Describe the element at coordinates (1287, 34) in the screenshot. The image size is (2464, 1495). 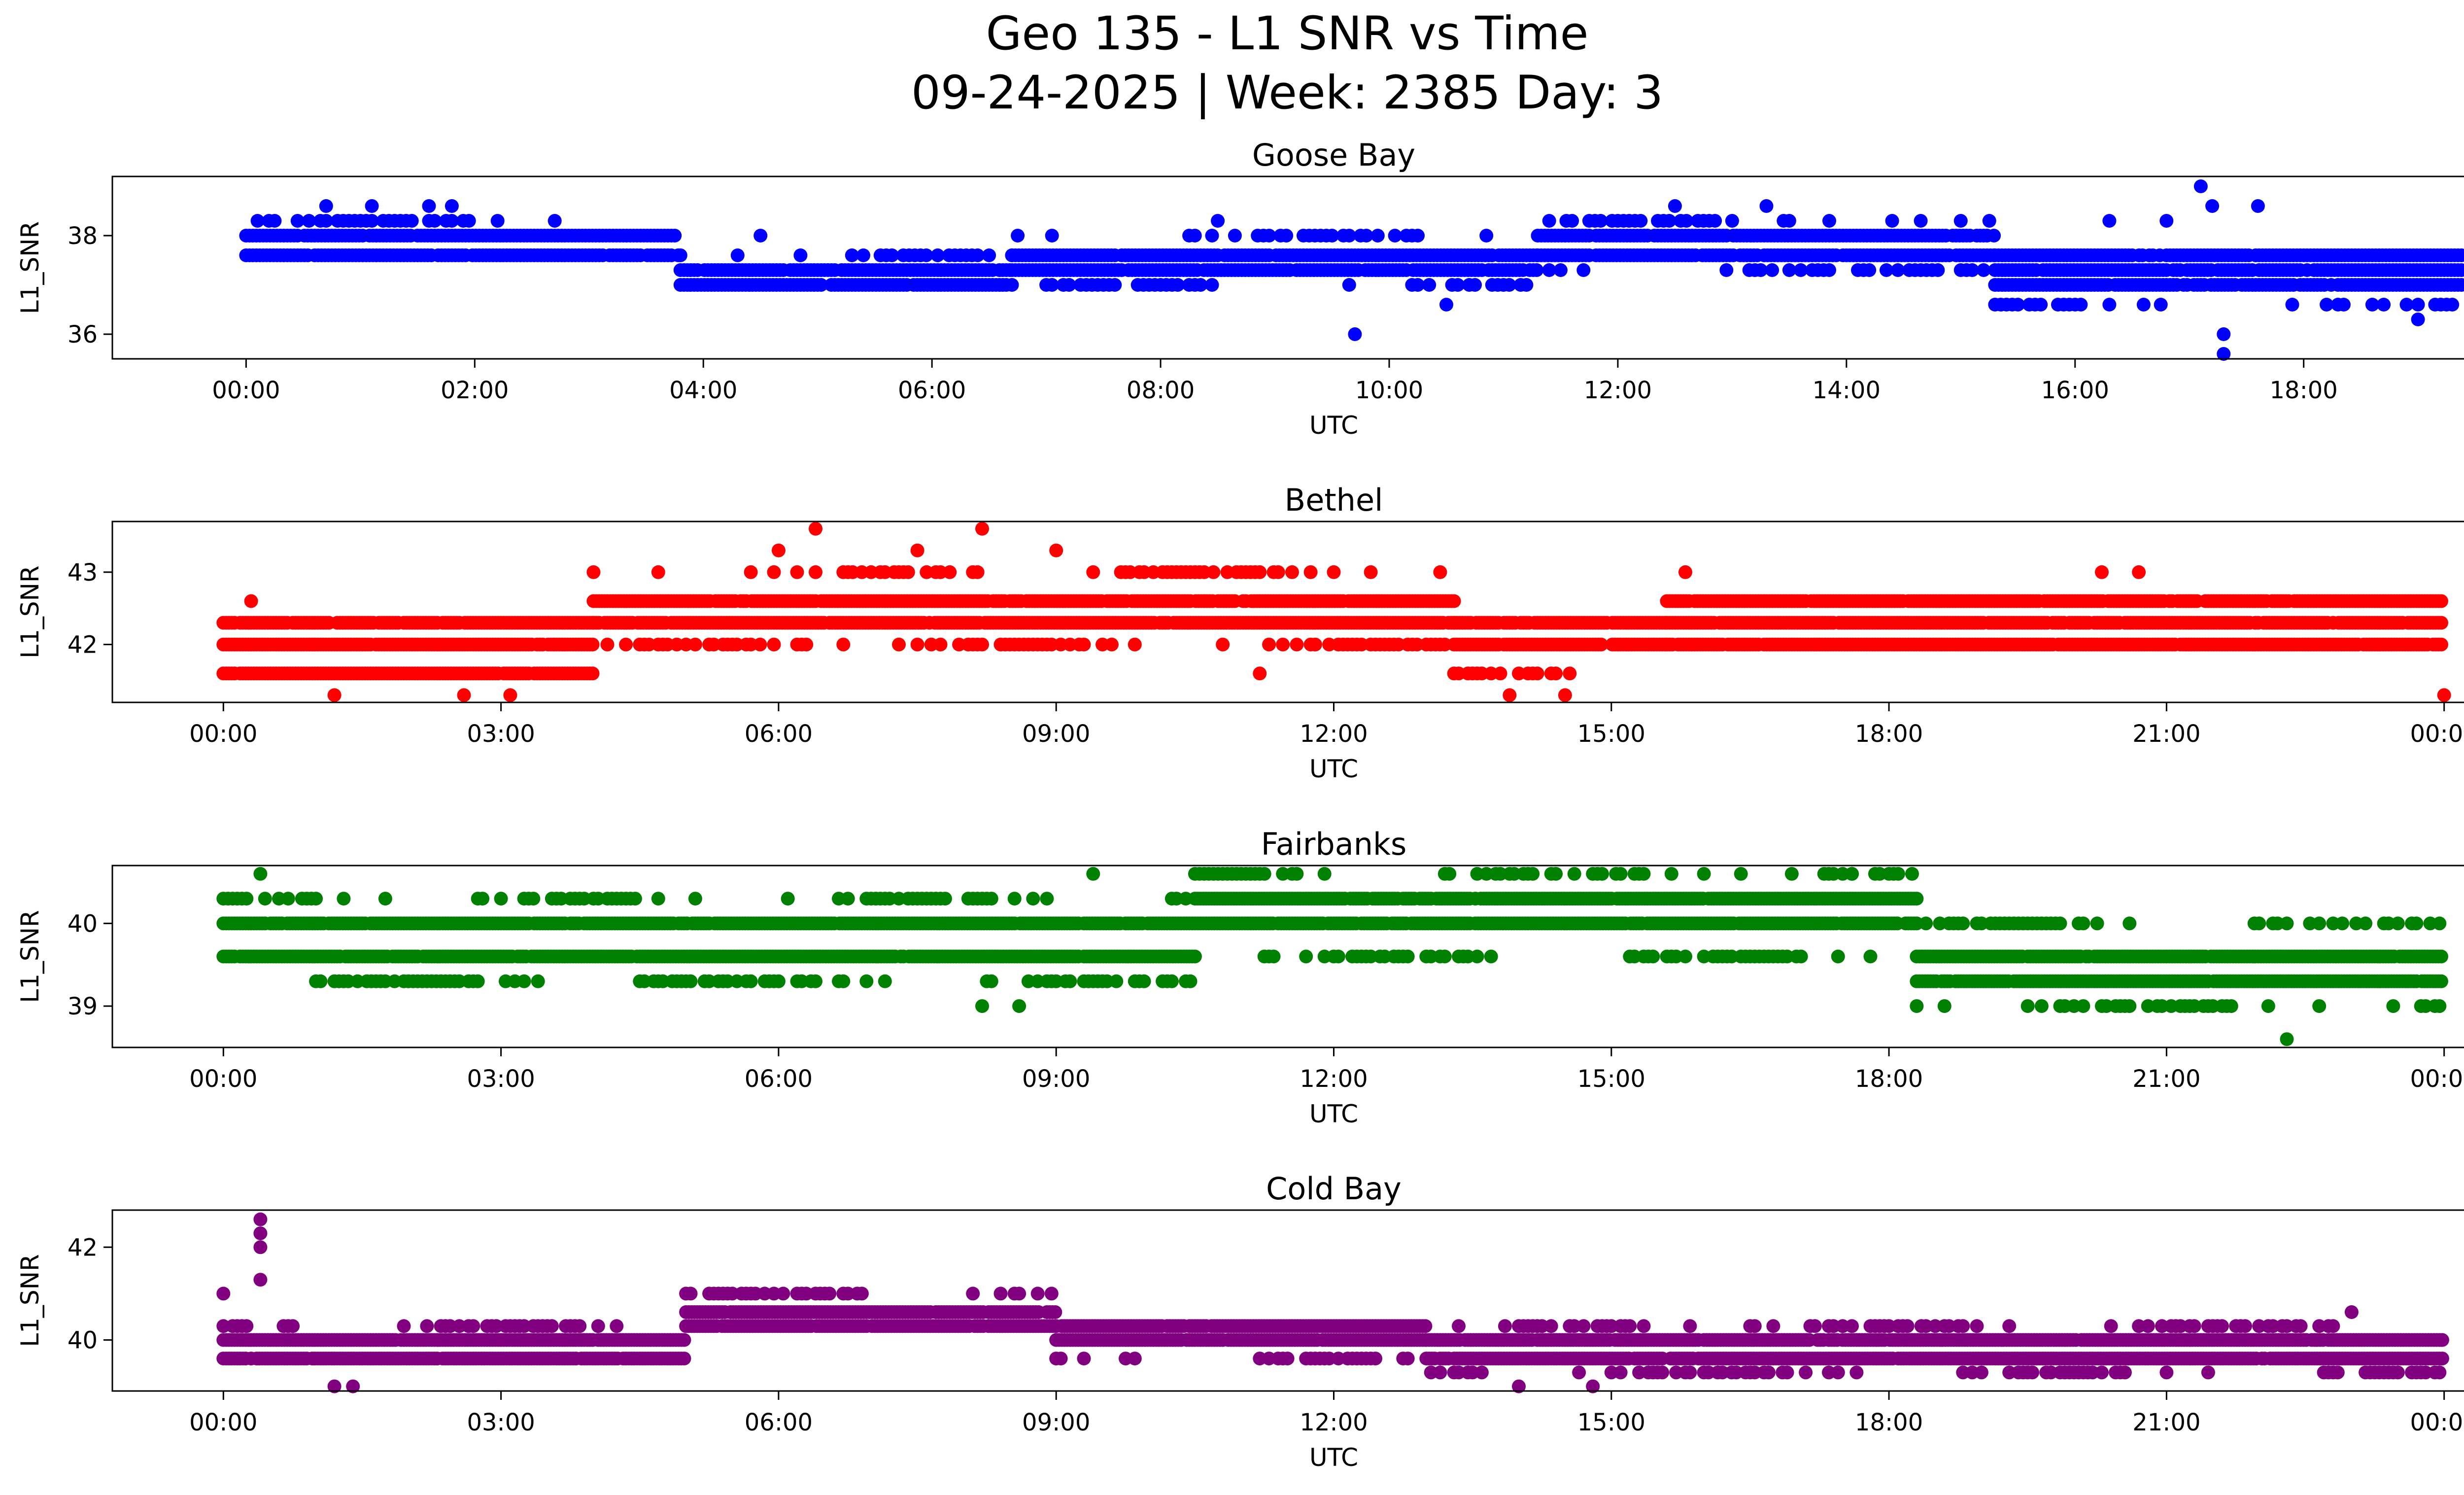
I see `figure-title-line1: Geo 135 - L1 SNR vs Time` at that location.